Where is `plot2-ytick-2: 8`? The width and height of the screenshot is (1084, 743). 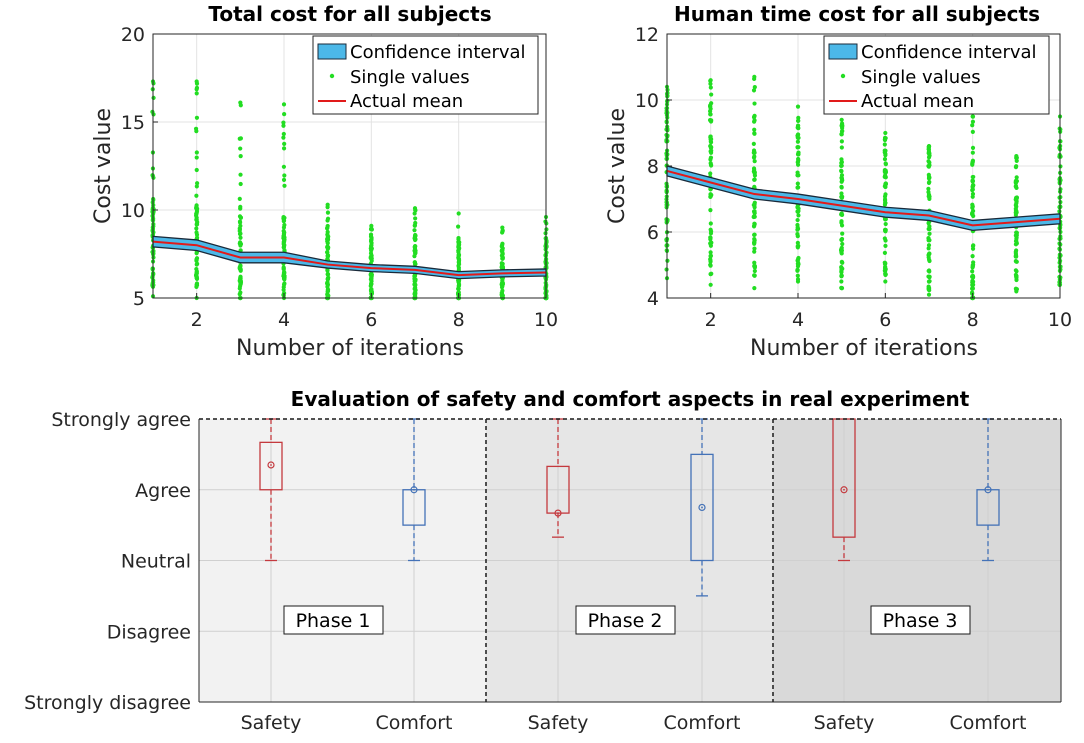 plot2-ytick-2: 8 is located at coordinates (653, 167).